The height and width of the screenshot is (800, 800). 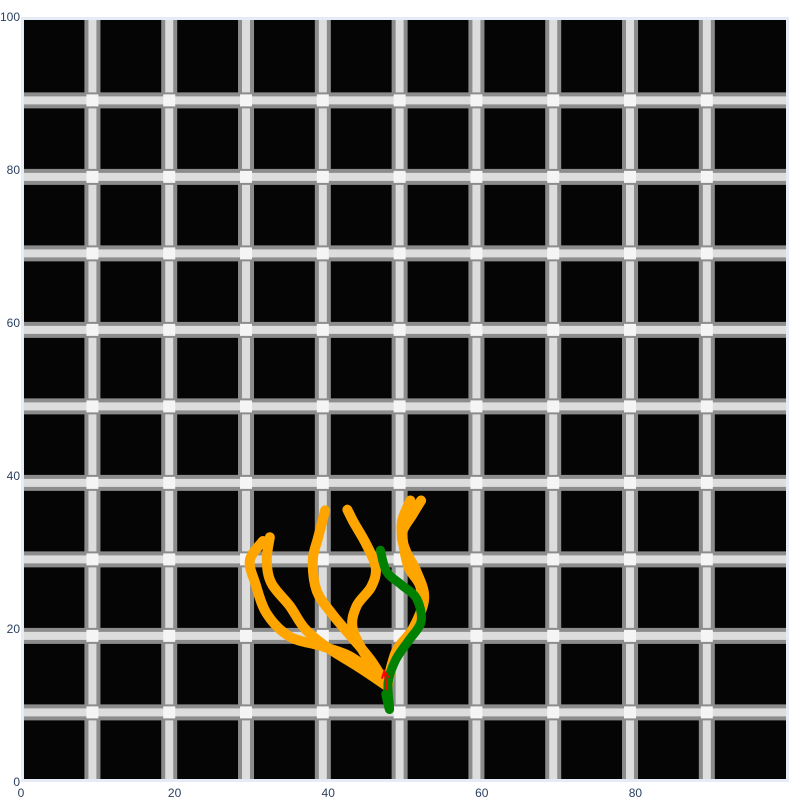 I want to click on arrow-layer, so click(x=385, y=679).